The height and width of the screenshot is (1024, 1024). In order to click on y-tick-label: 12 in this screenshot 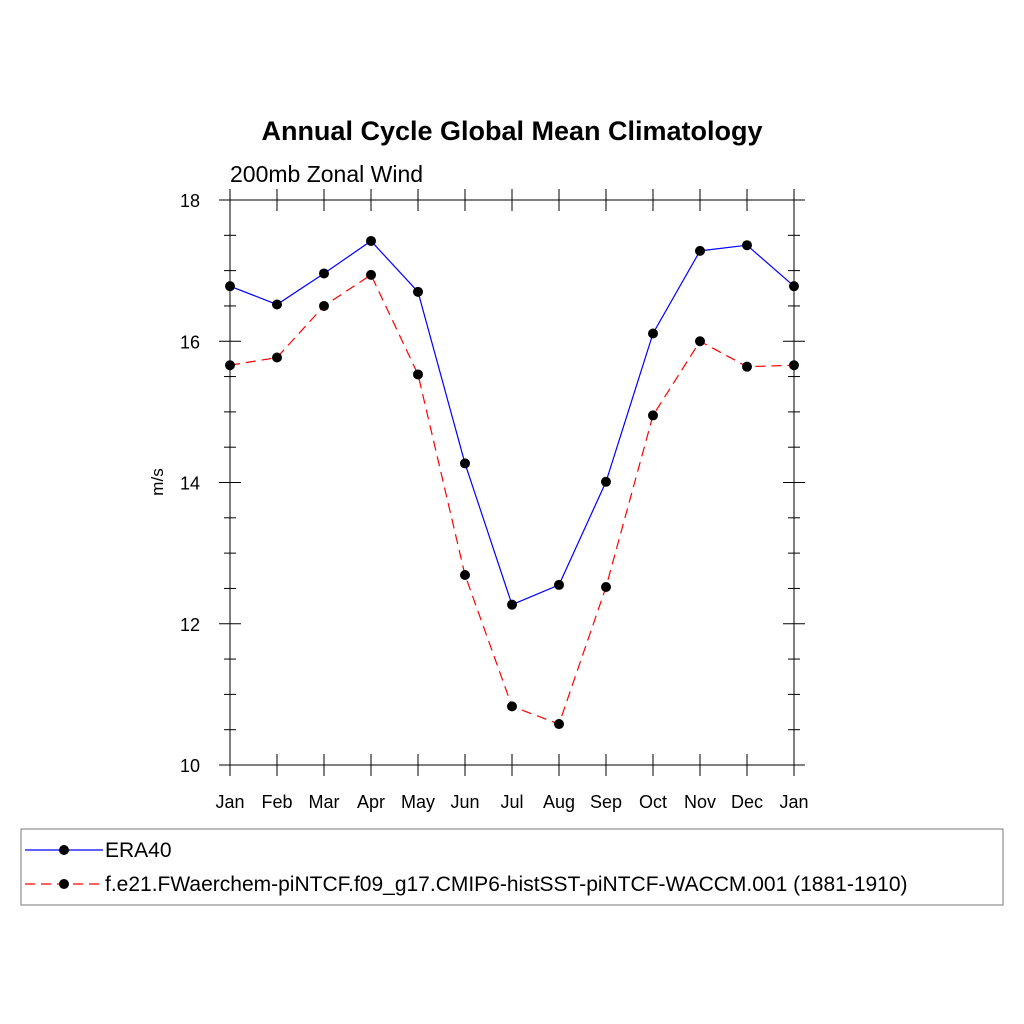, I will do `click(190, 625)`.